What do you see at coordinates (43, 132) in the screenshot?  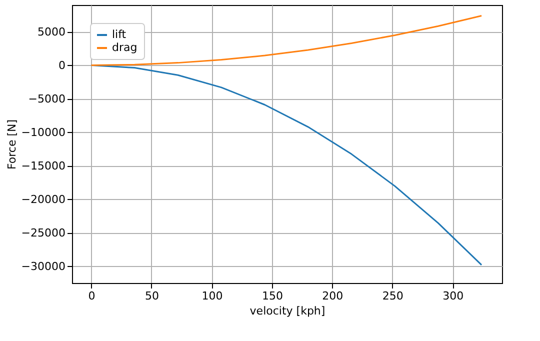 I see `y-tick-label: −10000` at bounding box center [43, 132].